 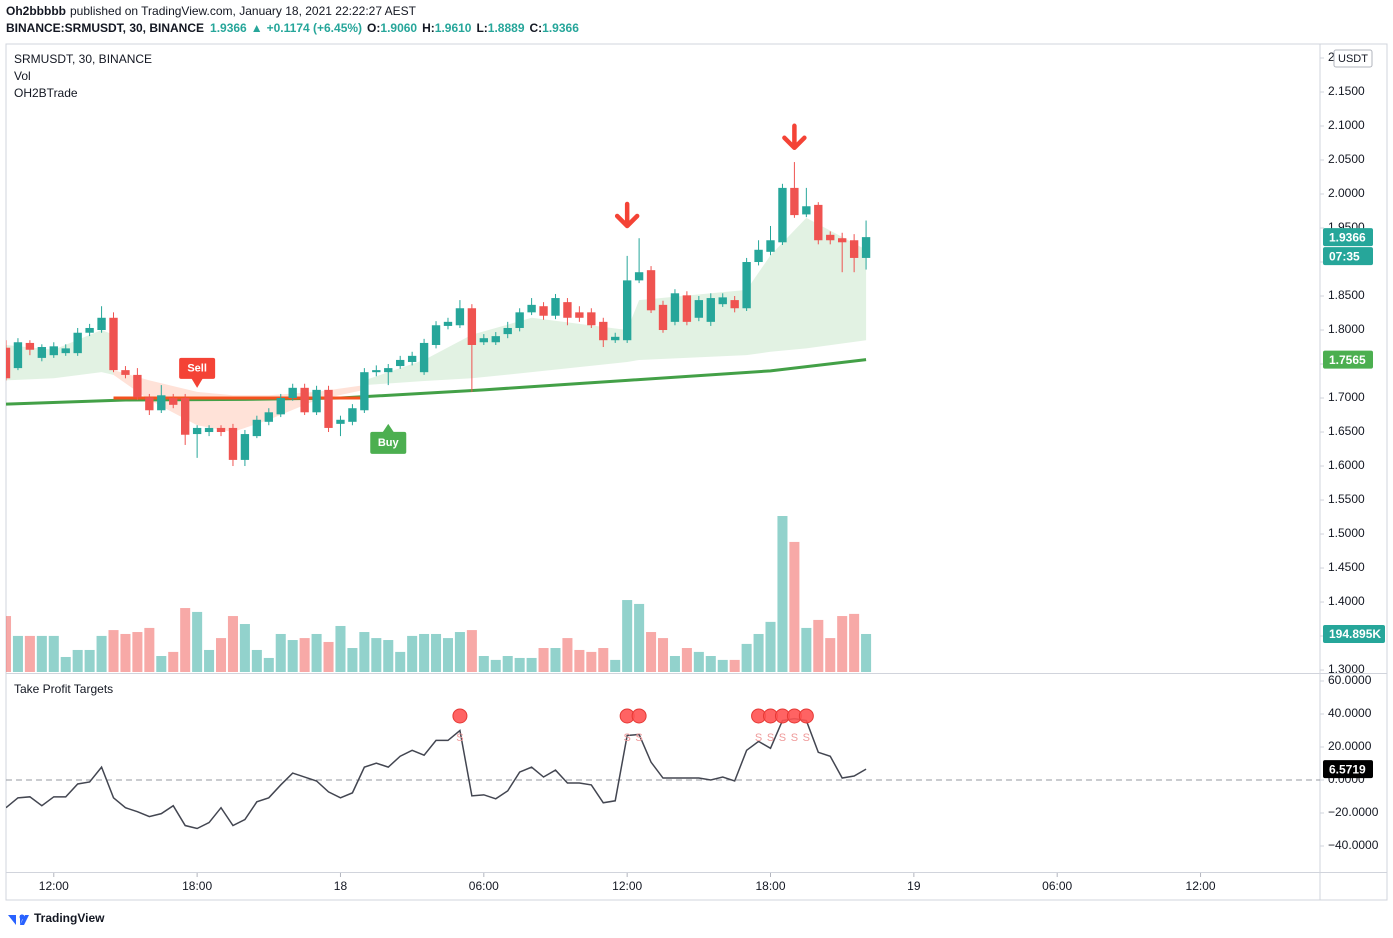 What do you see at coordinates (197, 372) in the screenshot?
I see `signal: Sell` at bounding box center [197, 372].